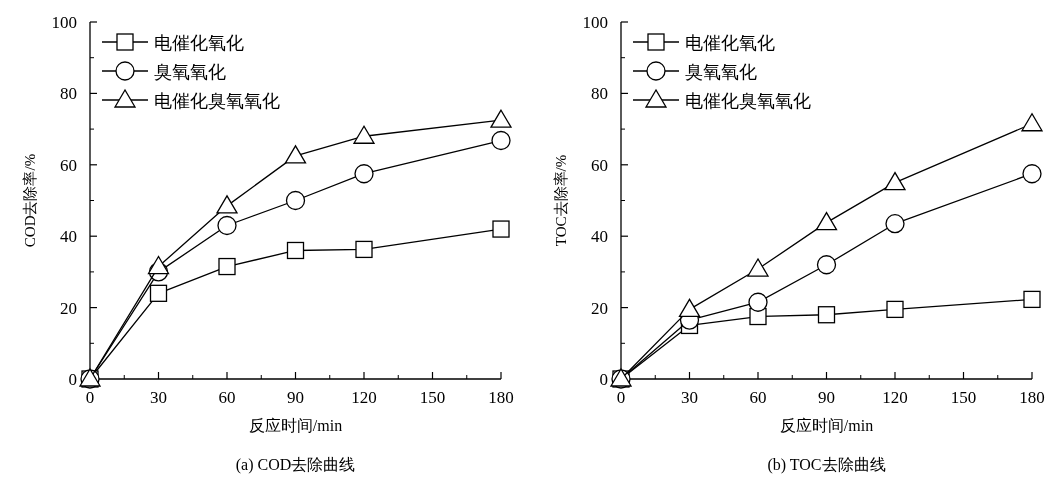  Describe the element at coordinates (295, 465) in the screenshot. I see `text: (a) COD去除曲线` at that location.